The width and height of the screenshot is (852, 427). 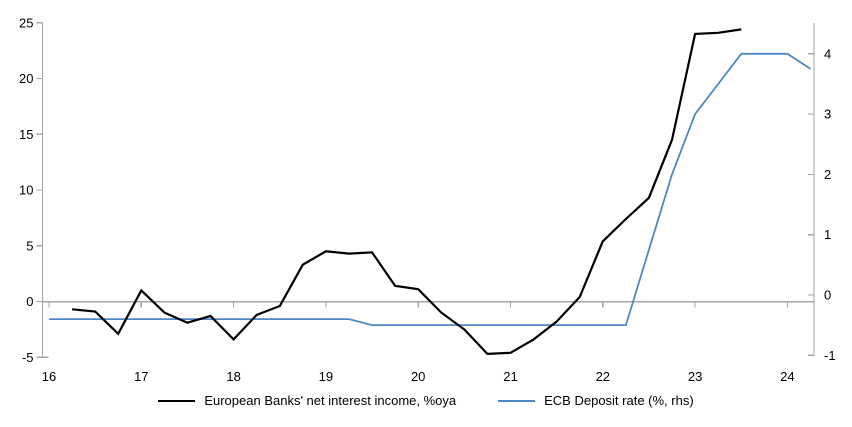 What do you see at coordinates (418, 376) in the screenshot?
I see `x-axis-tick-label: 20` at bounding box center [418, 376].